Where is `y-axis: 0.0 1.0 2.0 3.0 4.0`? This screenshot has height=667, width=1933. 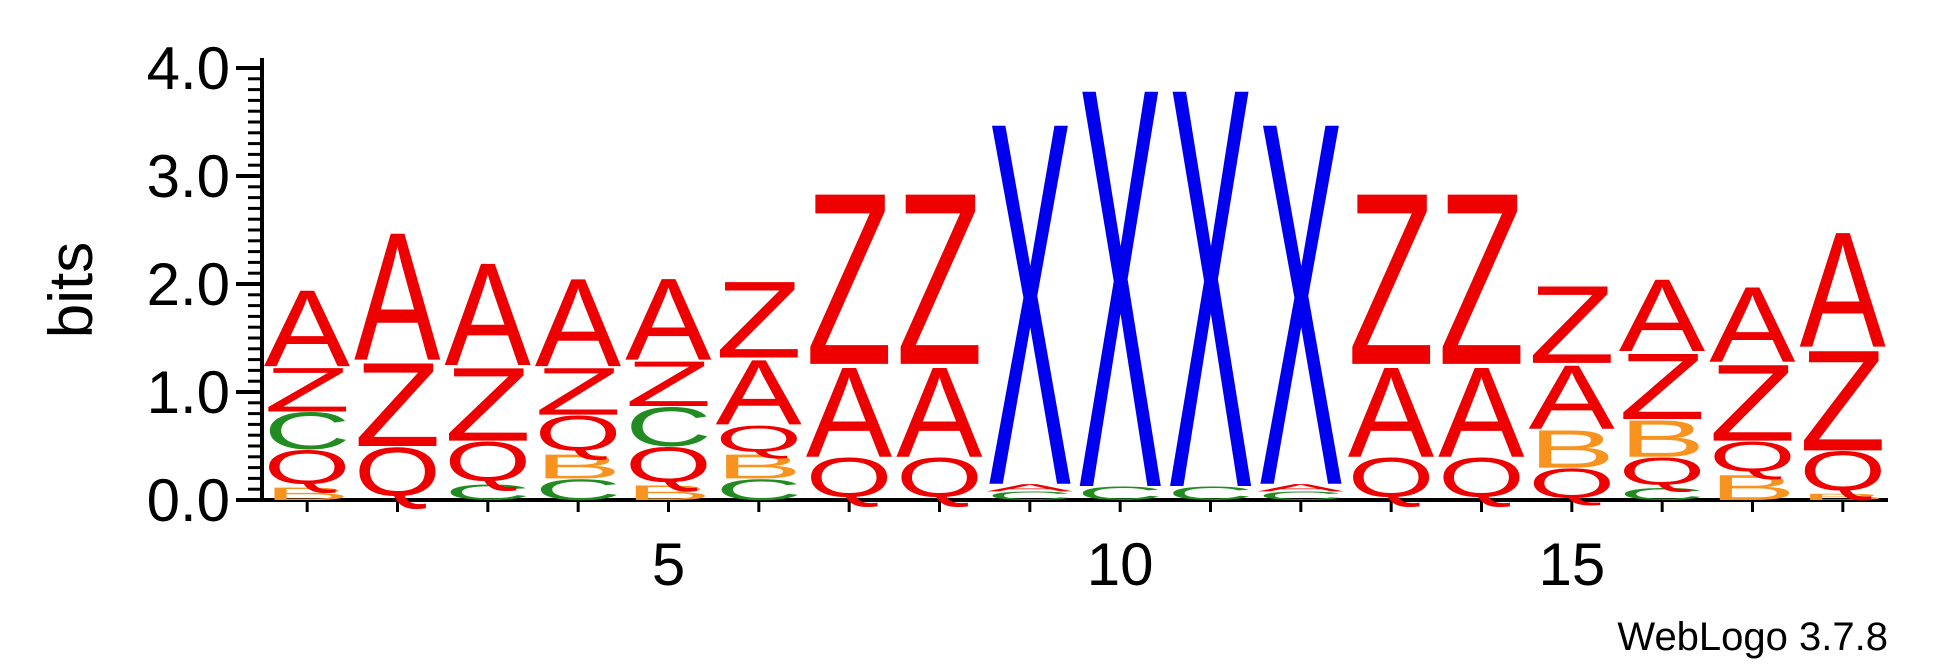 y-axis: 0.0 1.0 2.0 3.0 4.0 is located at coordinates (205, 284).